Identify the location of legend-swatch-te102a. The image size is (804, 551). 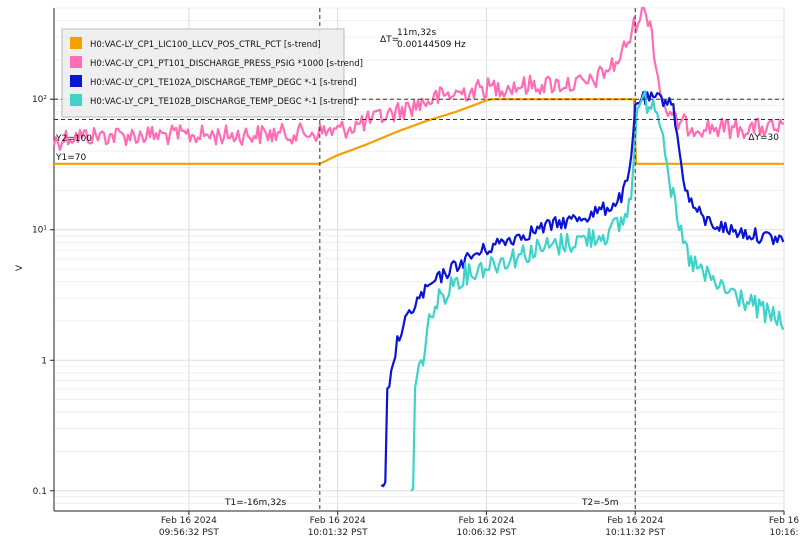
(76, 81).